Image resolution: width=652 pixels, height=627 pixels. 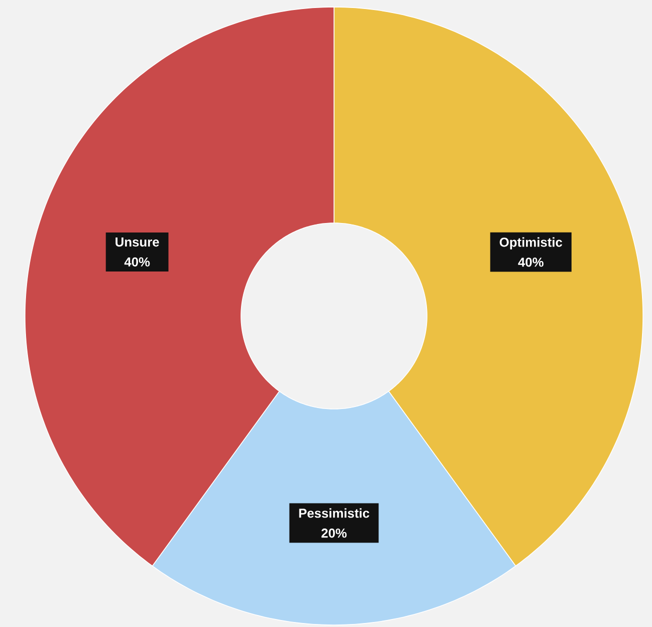 What do you see at coordinates (334, 533) in the screenshot?
I see `data-label: 20%` at bounding box center [334, 533].